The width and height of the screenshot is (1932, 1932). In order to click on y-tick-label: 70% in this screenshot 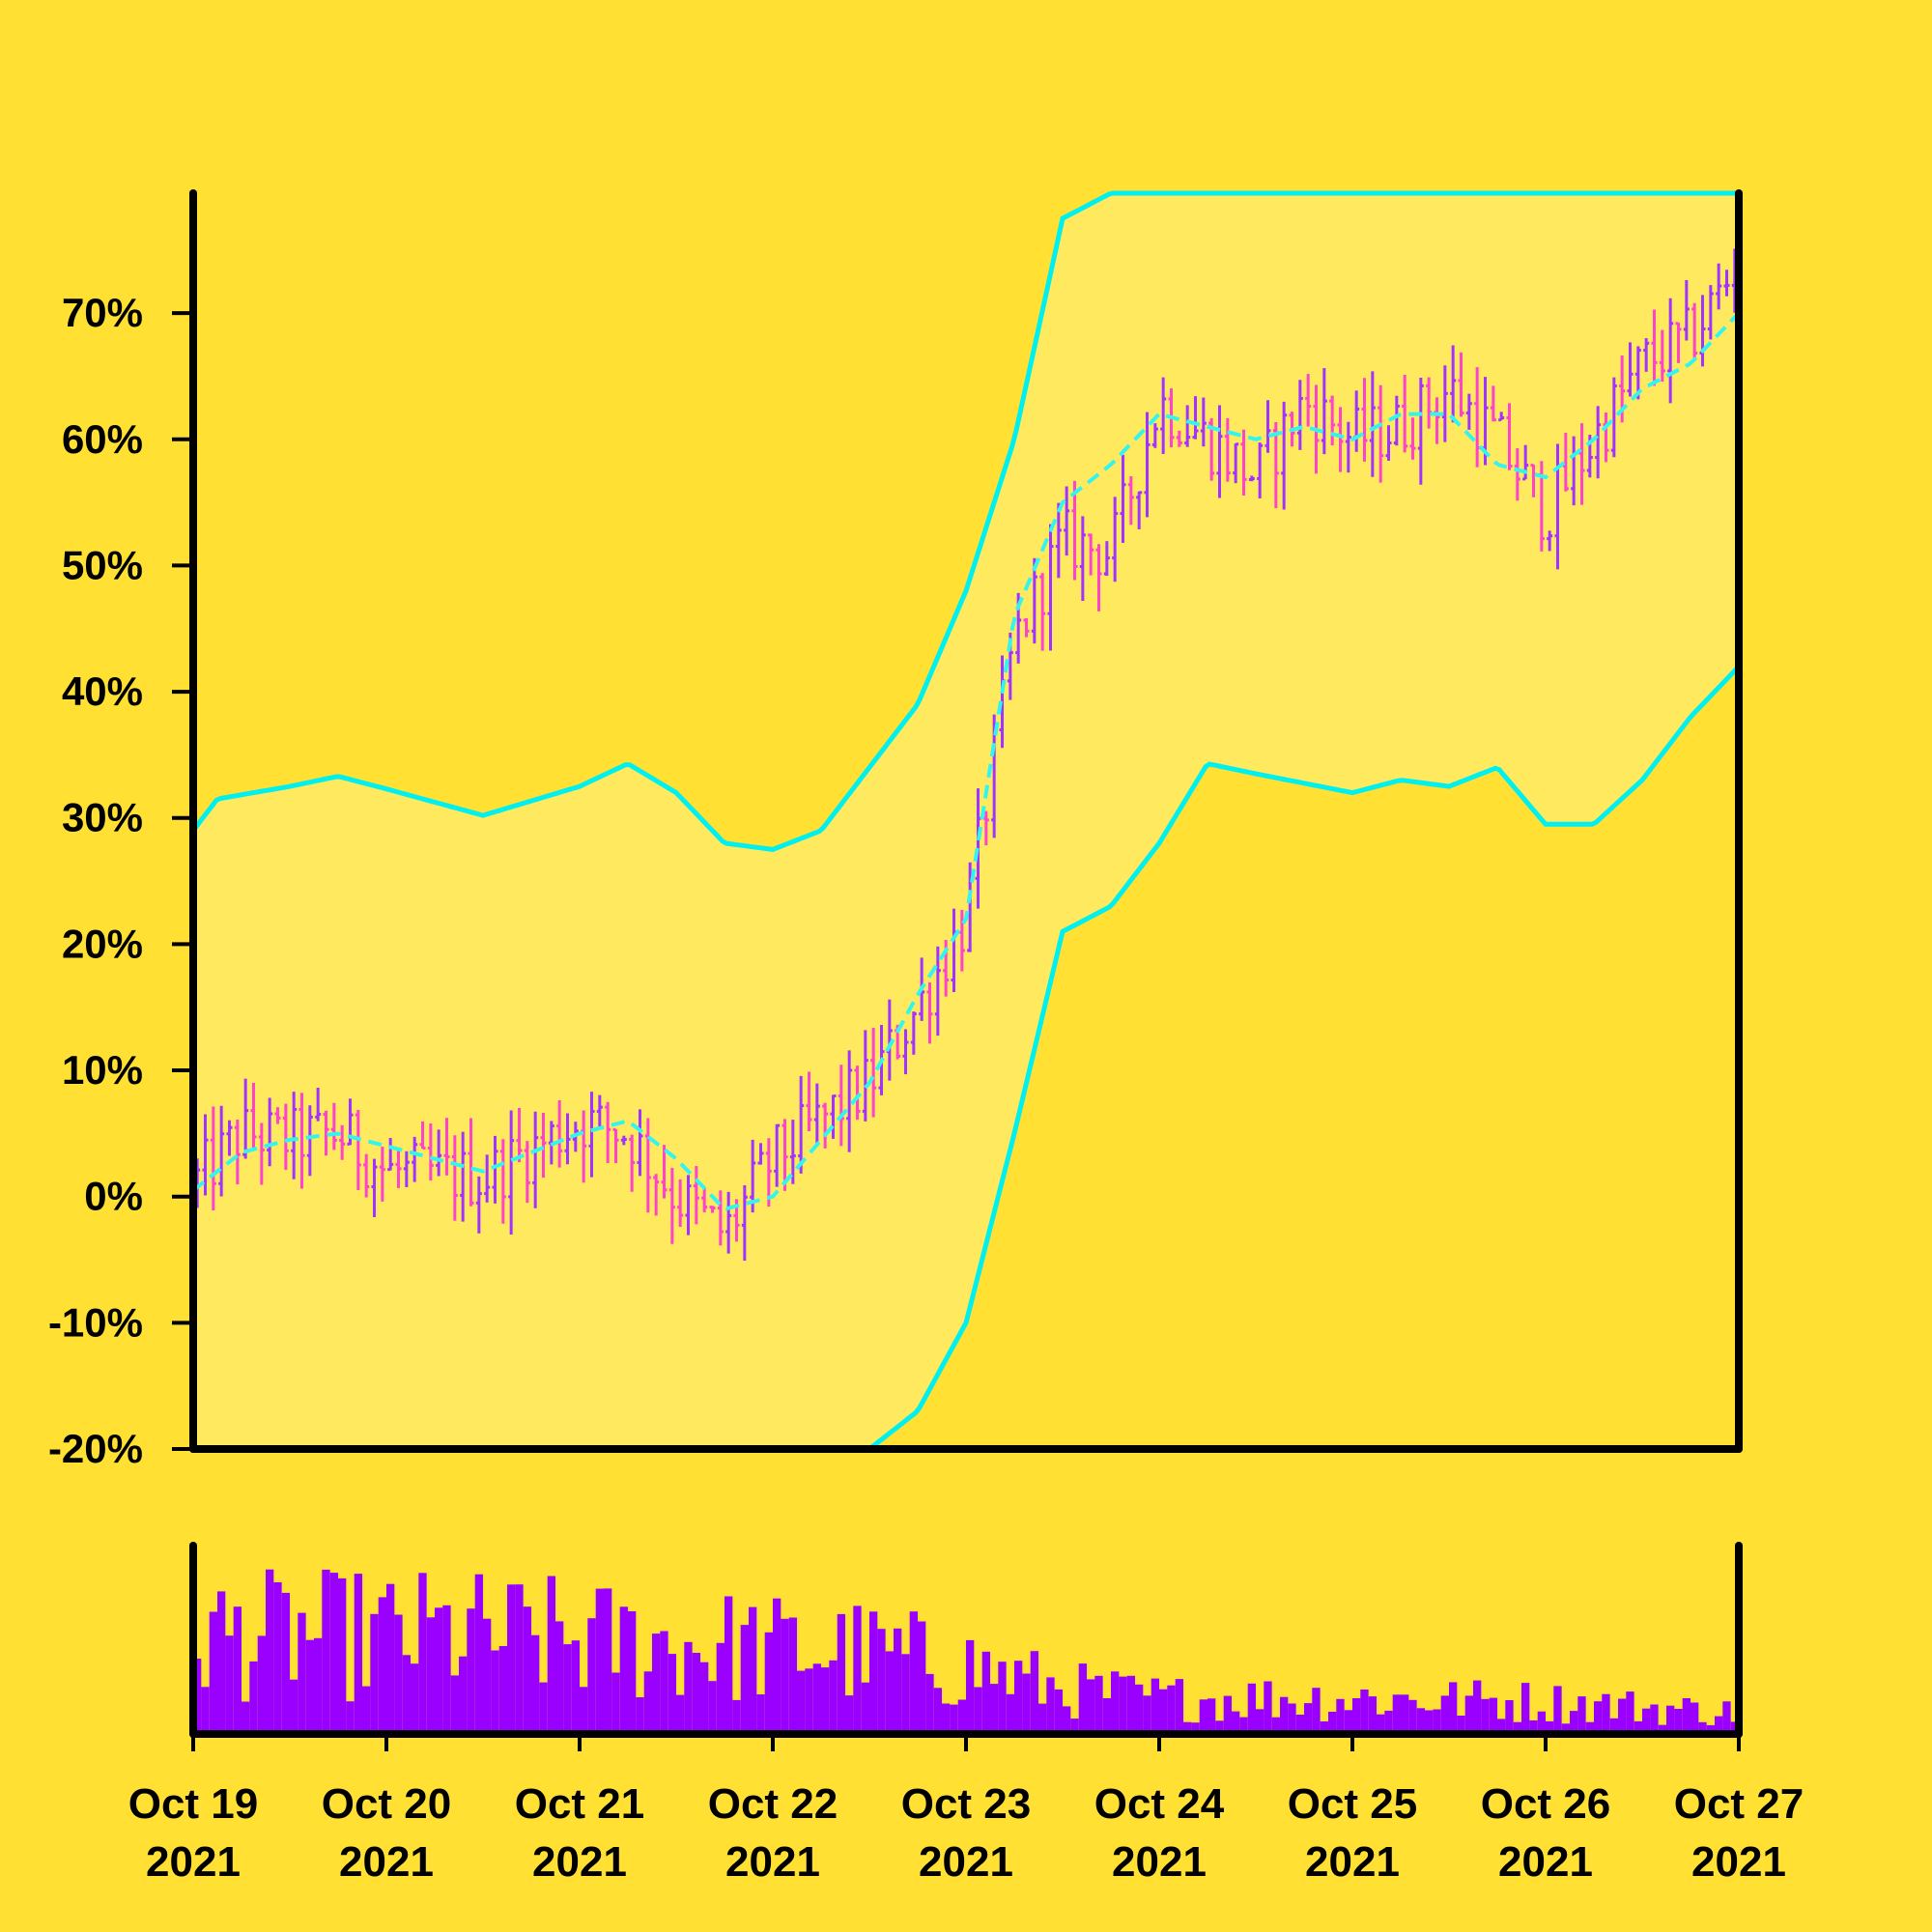, I will do `click(102, 312)`.